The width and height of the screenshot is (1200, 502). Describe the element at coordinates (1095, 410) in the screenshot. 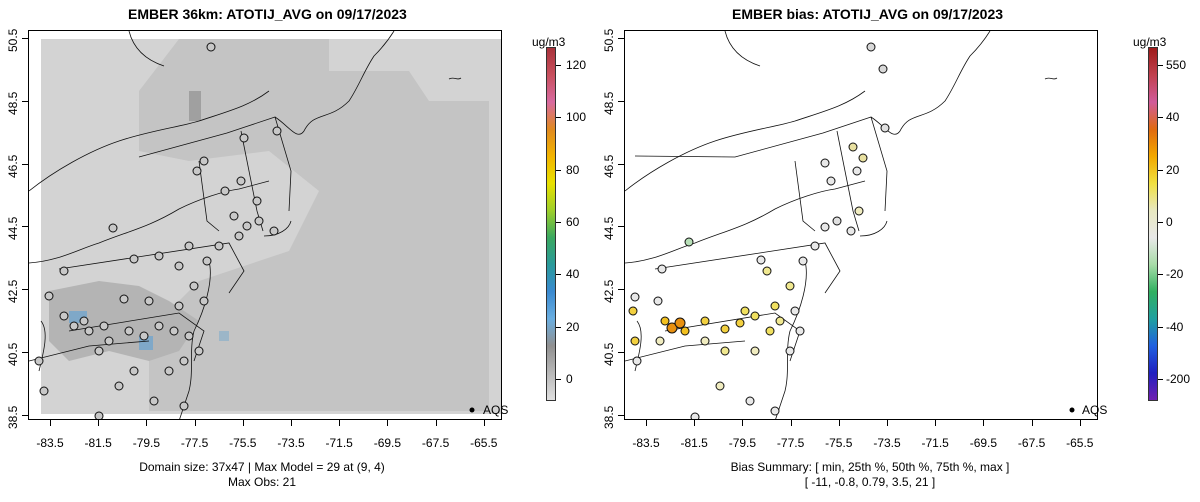

I see `right-legend-label: AQS` at that location.